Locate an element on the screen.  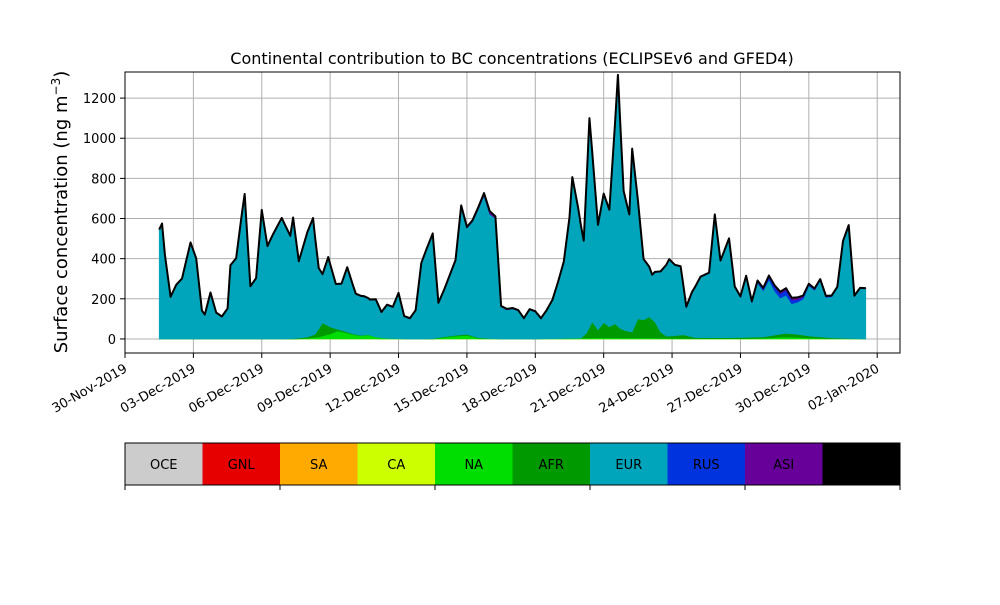
legend-swatch-asi is located at coordinates (784, 464).